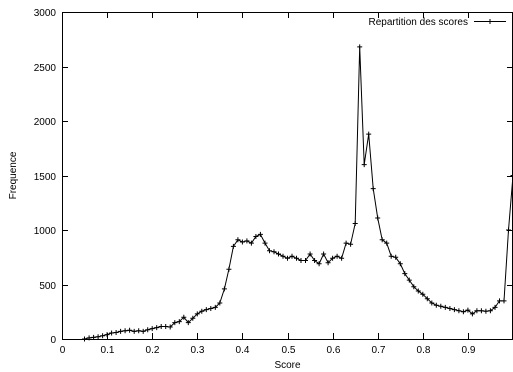 This screenshot has height=372, width=513. I want to click on x-tick-label: 0.3, so click(198, 350).